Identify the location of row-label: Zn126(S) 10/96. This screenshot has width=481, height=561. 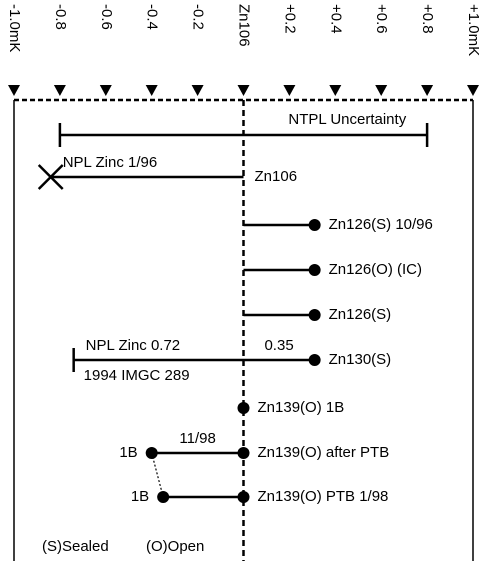
(381, 224).